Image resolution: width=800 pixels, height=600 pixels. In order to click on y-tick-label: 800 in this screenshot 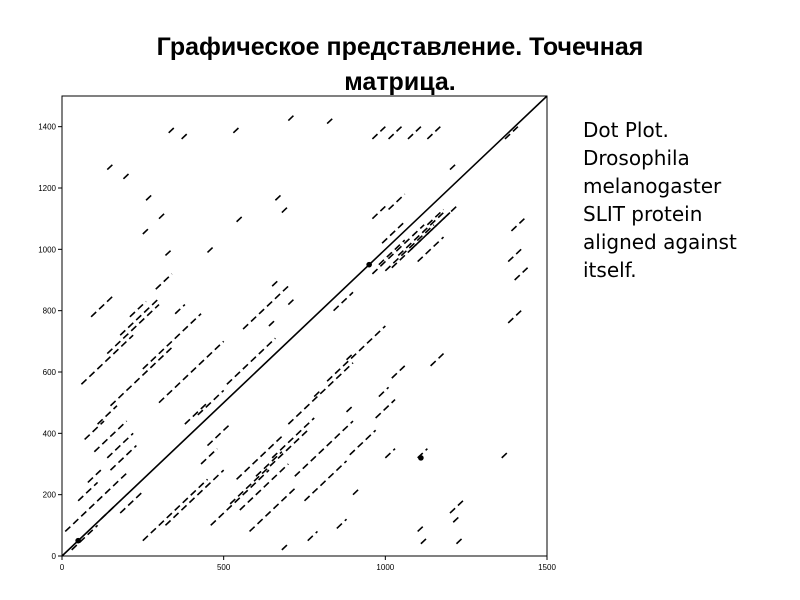, I will do `click(50, 311)`.